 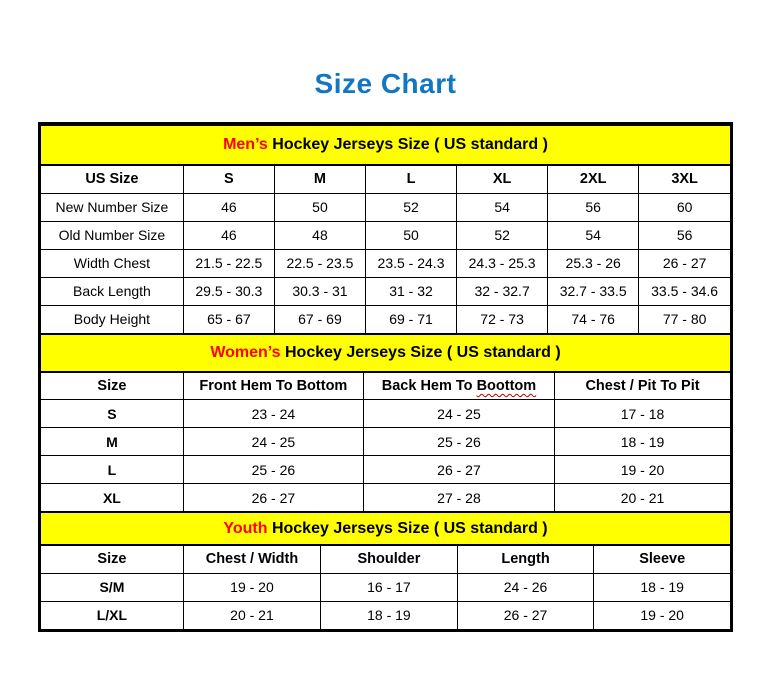 What do you see at coordinates (593, 319) in the screenshot?
I see `cell-value: 74 - 76` at bounding box center [593, 319].